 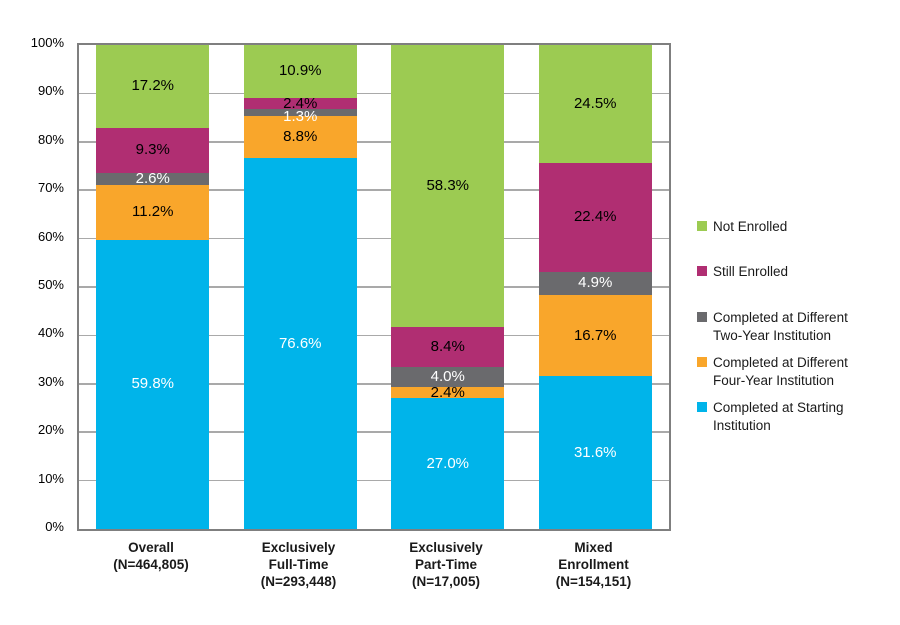 I want to click on value-label: 16.7%, so click(x=595, y=335).